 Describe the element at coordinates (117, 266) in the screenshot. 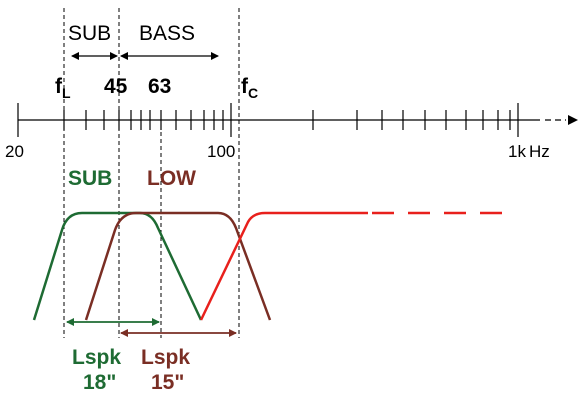

I see `sub-response-curve` at that location.